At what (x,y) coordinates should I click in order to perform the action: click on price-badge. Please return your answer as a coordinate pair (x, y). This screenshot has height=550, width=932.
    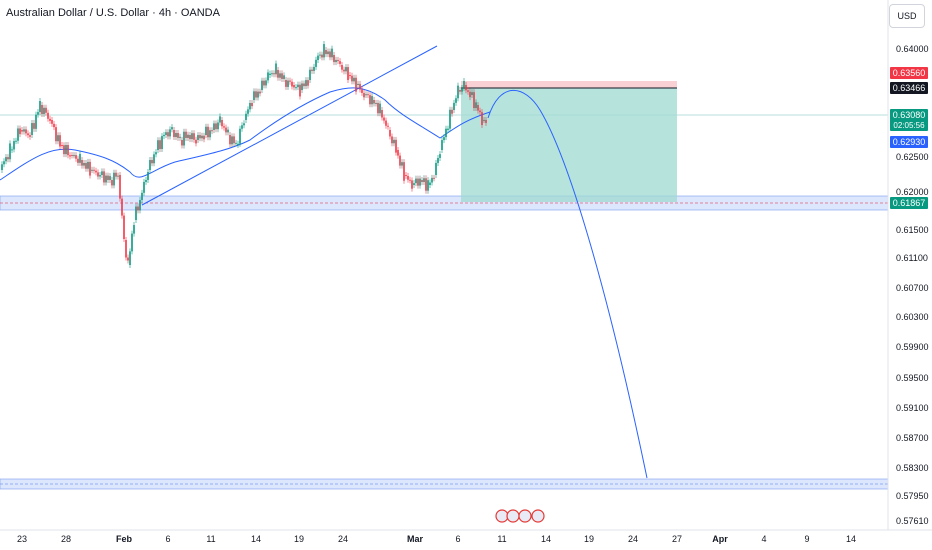
    Looking at the image, I should click on (909, 142).